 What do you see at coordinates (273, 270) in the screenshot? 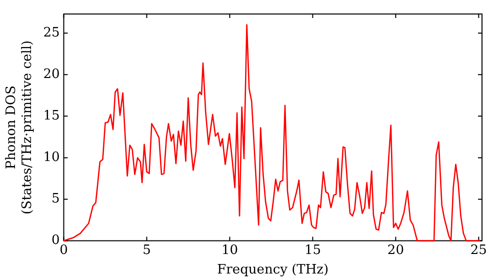
I see `x-axis-title: Frequency (THz)` at bounding box center [273, 270].